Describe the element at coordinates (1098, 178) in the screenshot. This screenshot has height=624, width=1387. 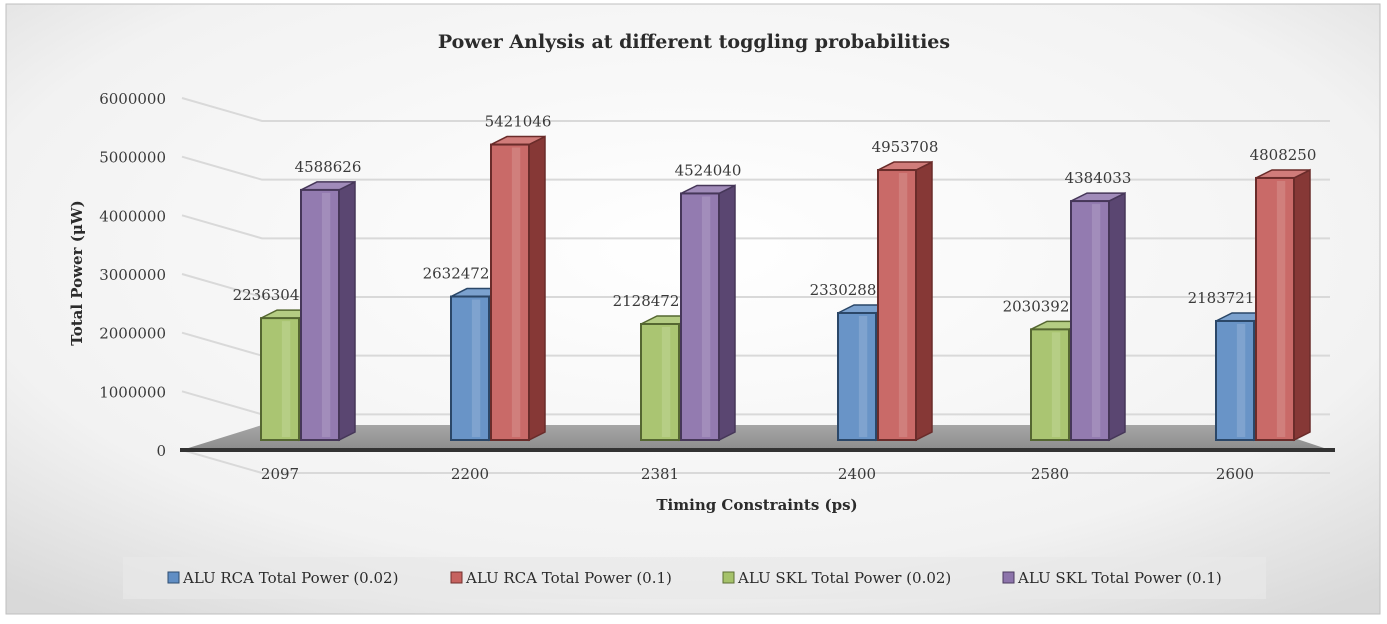
I see `data-label: 4384033` at that location.